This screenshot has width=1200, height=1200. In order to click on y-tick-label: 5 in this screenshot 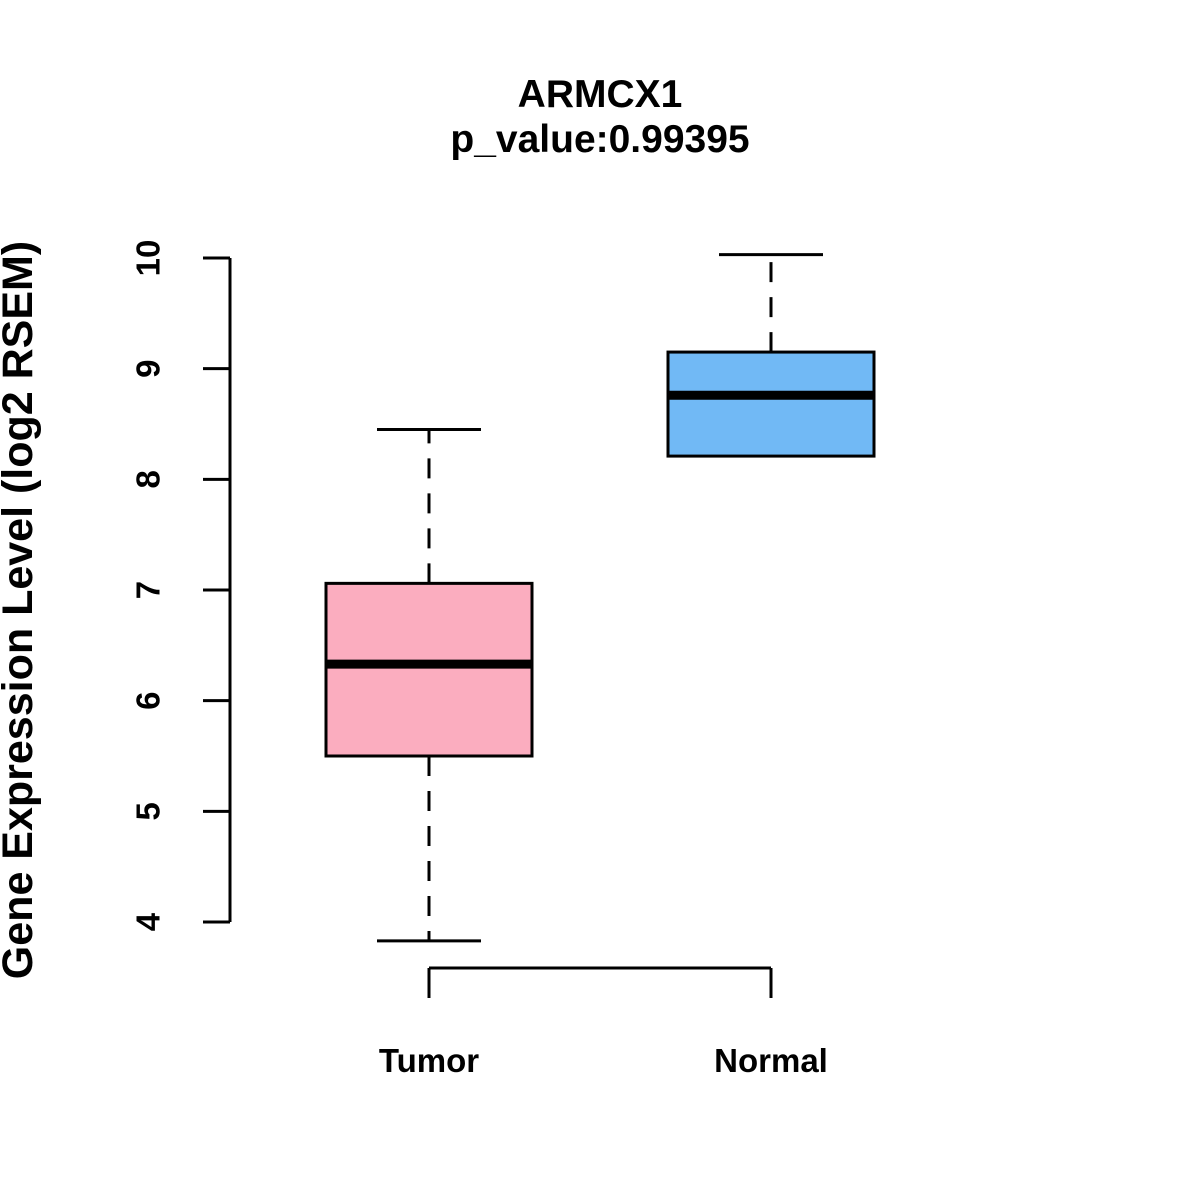, I will do `click(148, 811)`.